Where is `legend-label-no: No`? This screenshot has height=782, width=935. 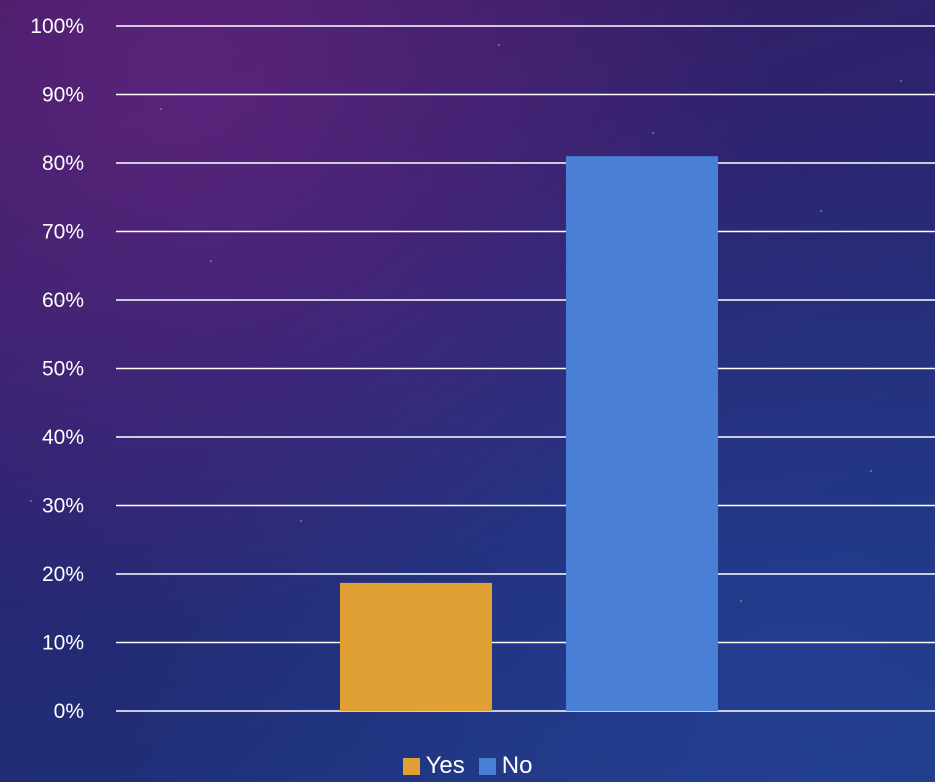 legend-label-no: No is located at coordinates (517, 765).